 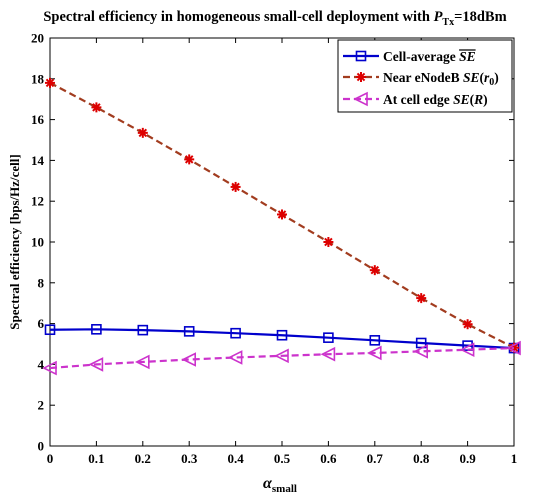 I want to click on y-tick-label: 2, so click(x=41, y=405).